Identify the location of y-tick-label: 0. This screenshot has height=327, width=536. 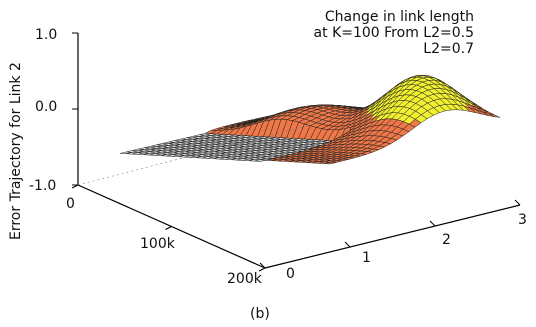
(70, 204).